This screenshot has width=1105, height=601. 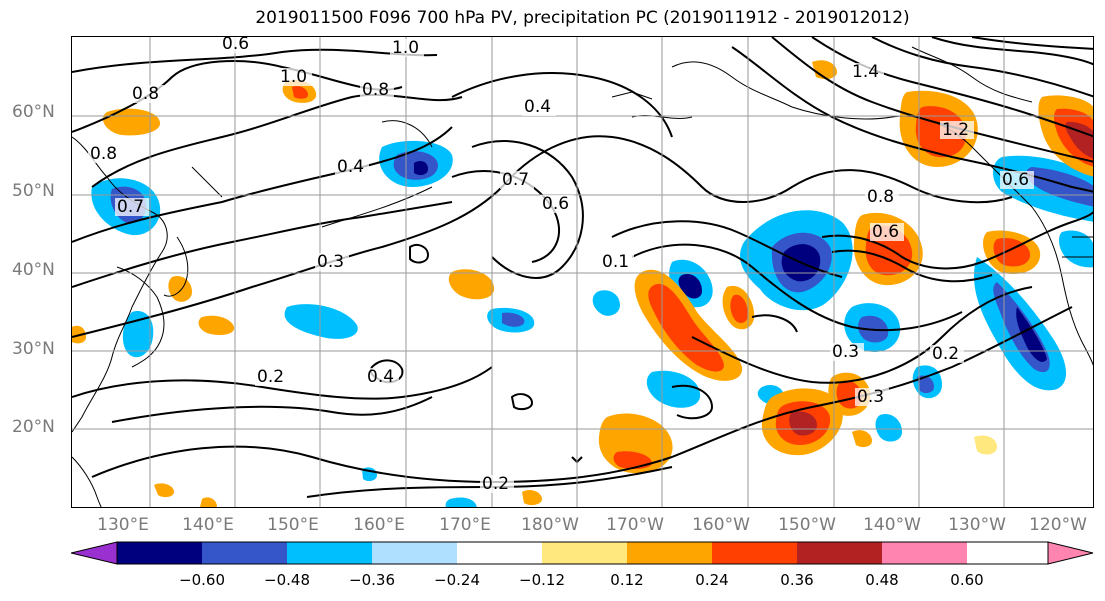 What do you see at coordinates (542, 580) in the screenshot?
I see `colorbar-tick-label: −0.12` at bounding box center [542, 580].